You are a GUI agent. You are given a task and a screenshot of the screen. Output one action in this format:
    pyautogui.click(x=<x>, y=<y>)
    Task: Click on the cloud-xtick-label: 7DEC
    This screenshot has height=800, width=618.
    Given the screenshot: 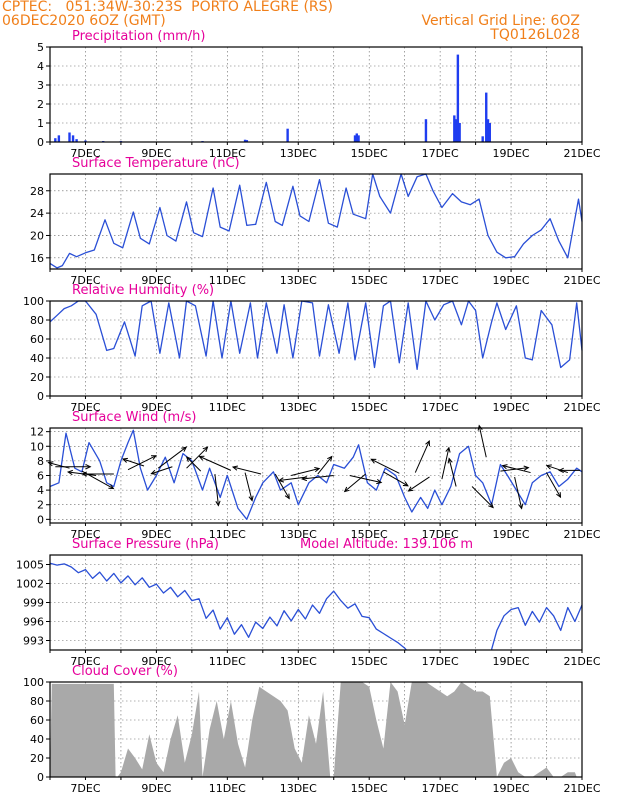 What is the action you would take?
    pyautogui.click(x=85, y=788)
    